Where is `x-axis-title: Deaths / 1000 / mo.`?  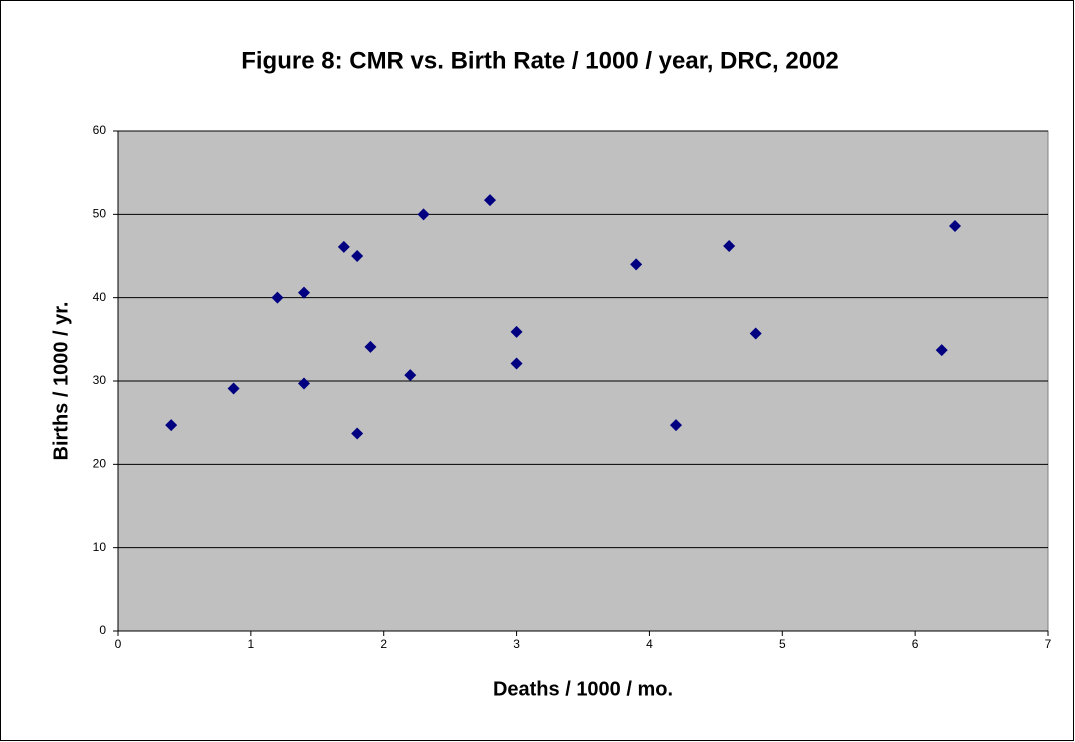 x-axis-title: Deaths / 1000 / mo. is located at coordinates (583, 689).